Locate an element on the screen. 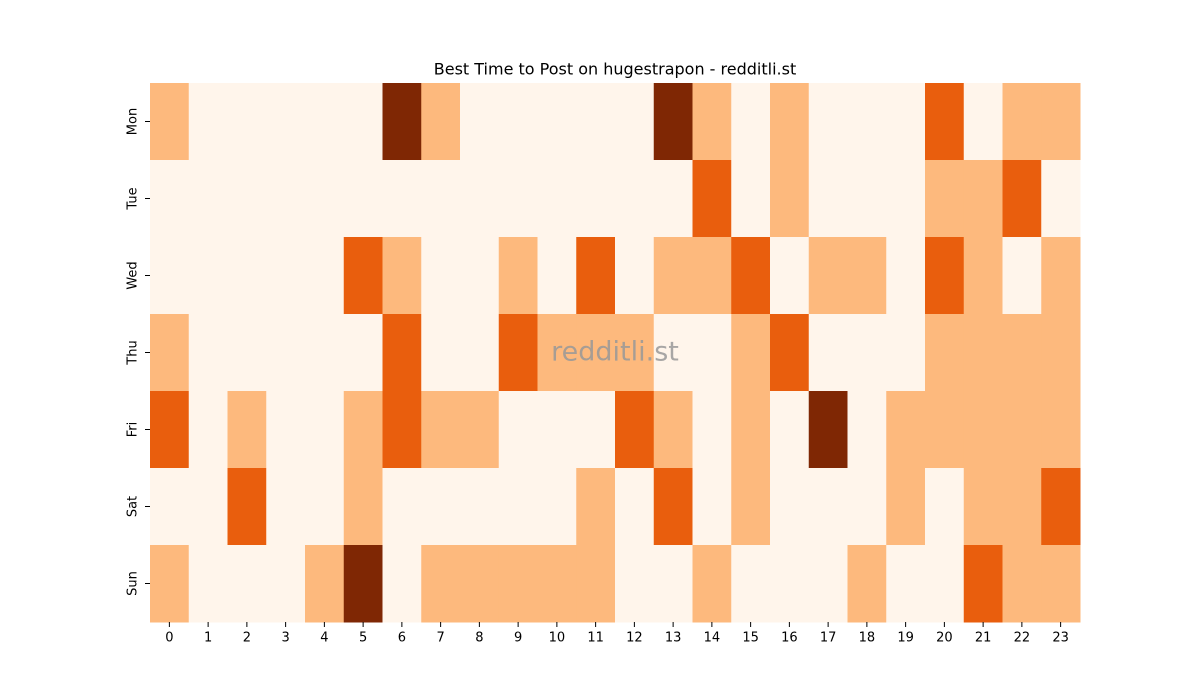 This screenshot has height=700, width=1200. x-tick-label: 7 is located at coordinates (440, 638).